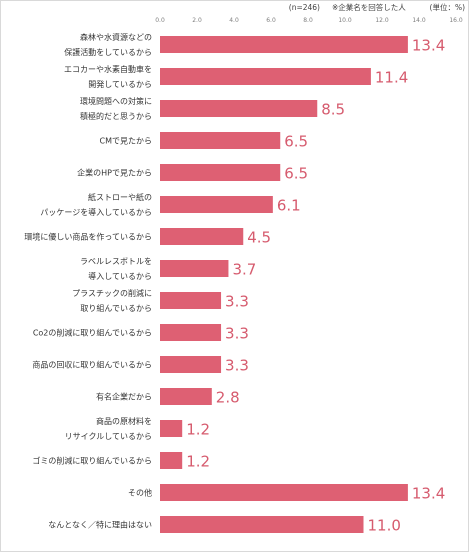 The image size is (469, 552). I want to click on category-label: 保護活動をしているから, so click(108, 52).